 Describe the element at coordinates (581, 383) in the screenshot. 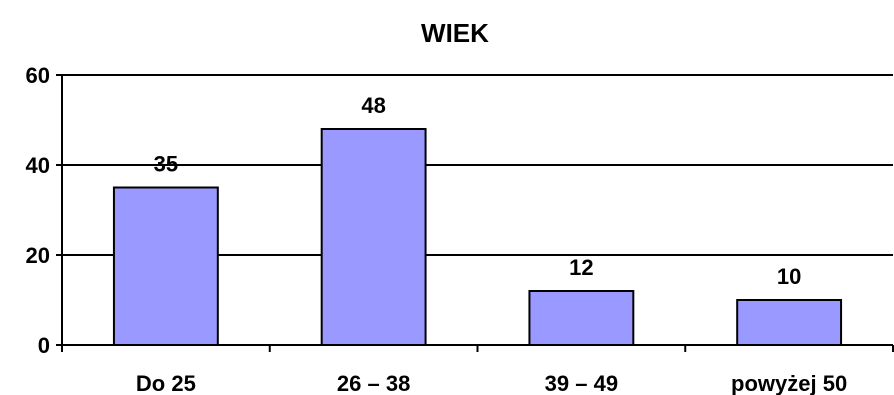

I see `x-tick-label: 39 – 49` at that location.